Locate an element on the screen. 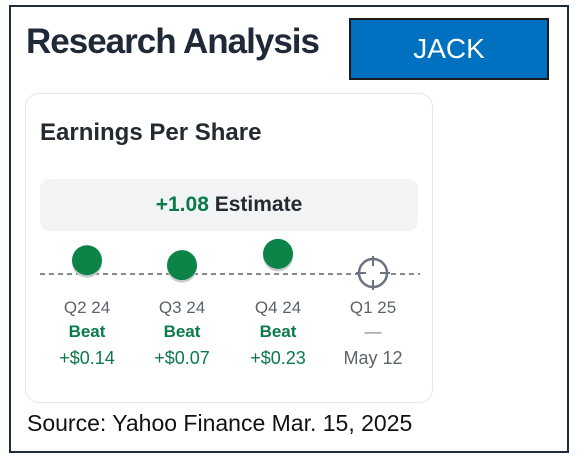 Image resolution: width=580 pixels, height=463 pixels. quarter-column-q2-24: Q2 24 Beat +$0.14 is located at coordinates (87, 334).